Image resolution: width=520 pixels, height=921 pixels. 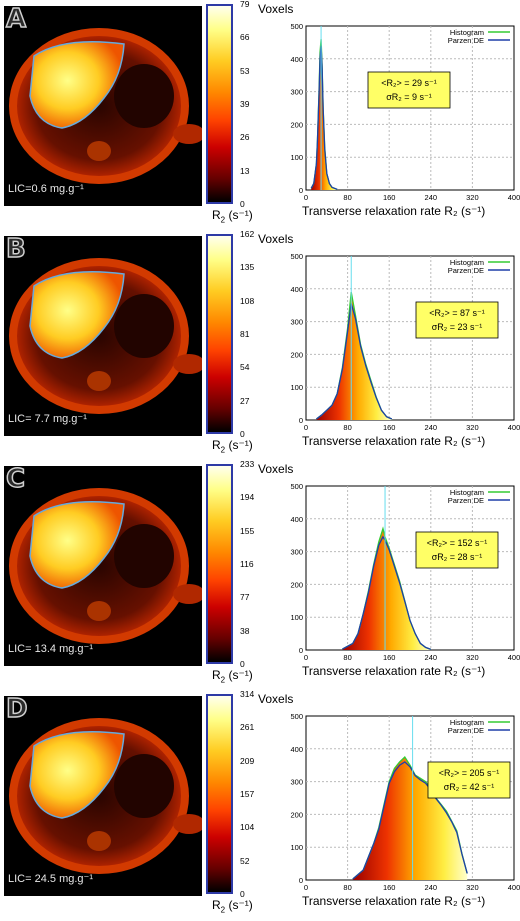 What do you see at coordinates (245, 4) in the screenshot?
I see `colorbar-tick: 79` at bounding box center [245, 4].